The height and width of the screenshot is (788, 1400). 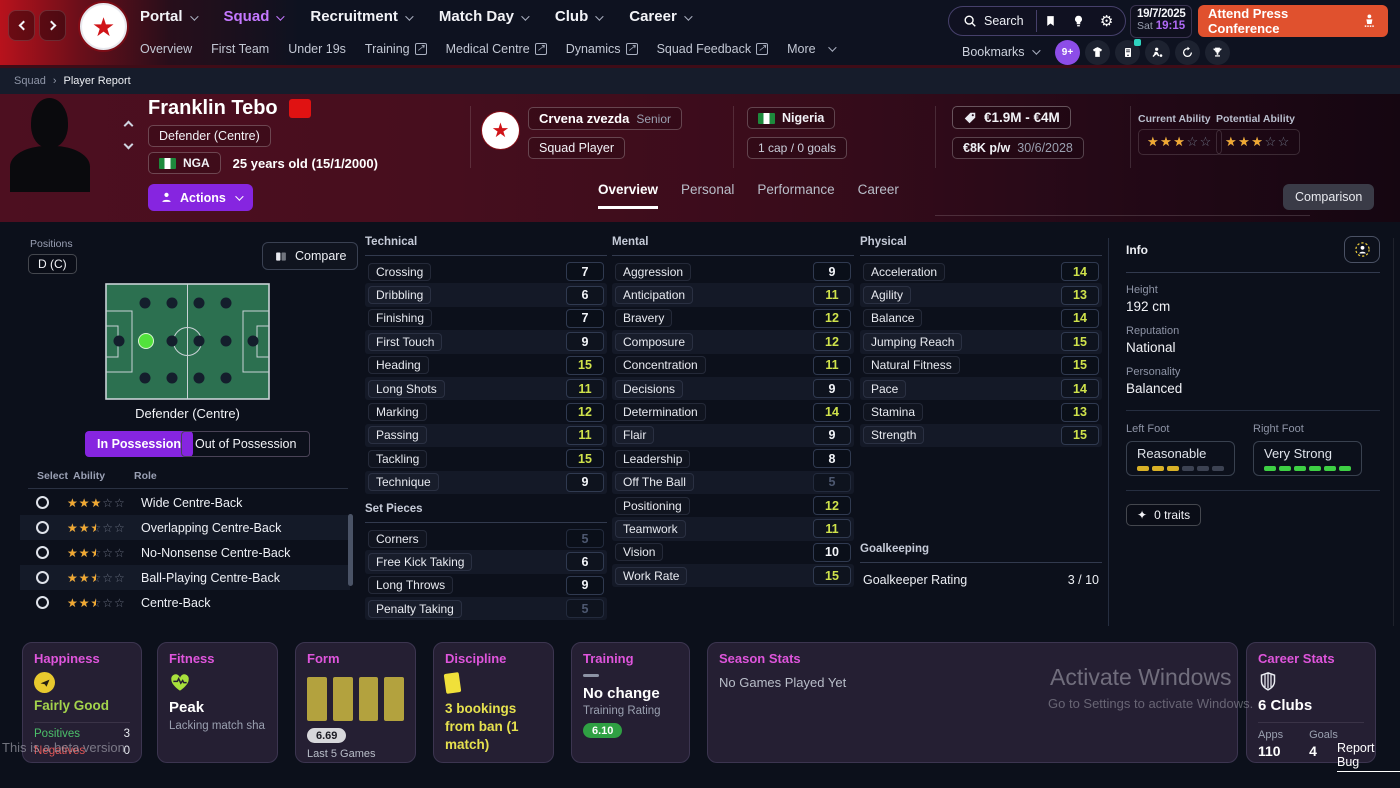 I want to click on news-clipboard-icon, so click(x=1128, y=52).